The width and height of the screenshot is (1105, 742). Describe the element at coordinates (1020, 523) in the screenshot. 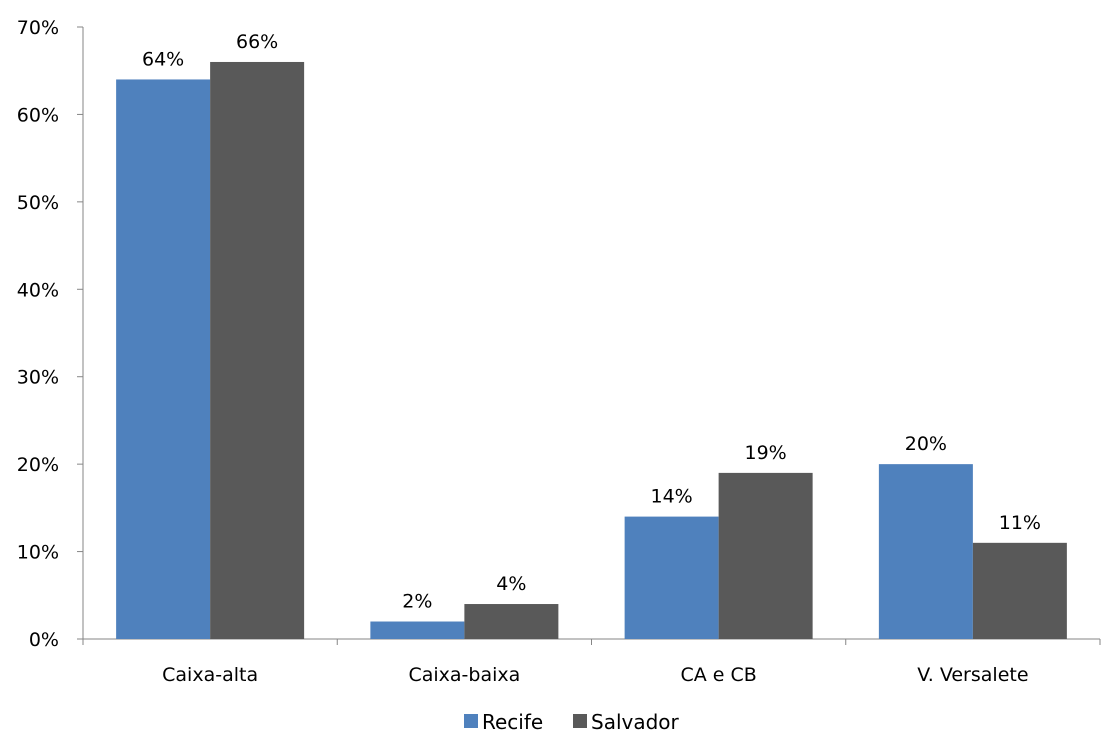

I see `data-label: 11%` at that location.